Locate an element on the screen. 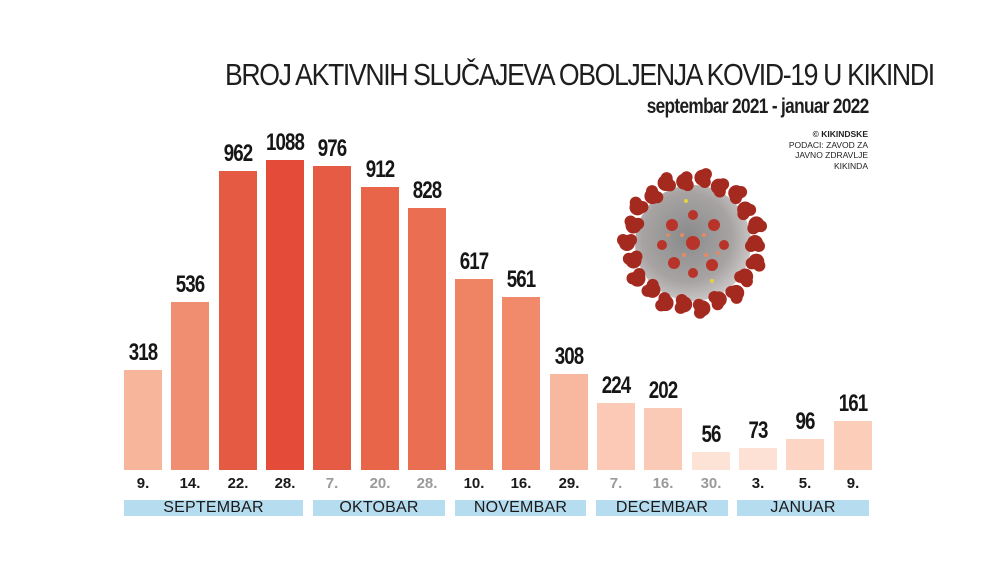 The height and width of the screenshot is (562, 1000). bar-value-label: 962 is located at coordinates (238, 153).